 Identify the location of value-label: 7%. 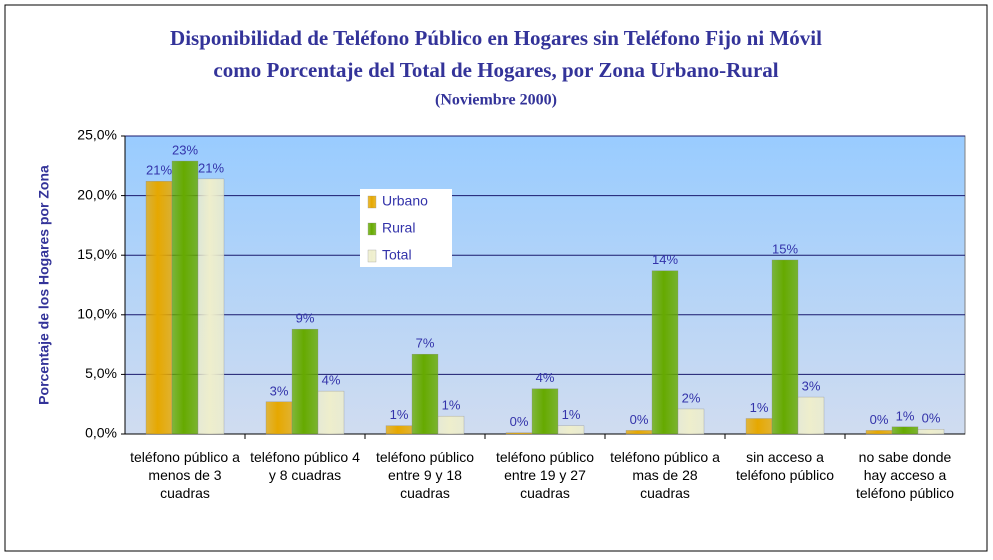
(425, 343).